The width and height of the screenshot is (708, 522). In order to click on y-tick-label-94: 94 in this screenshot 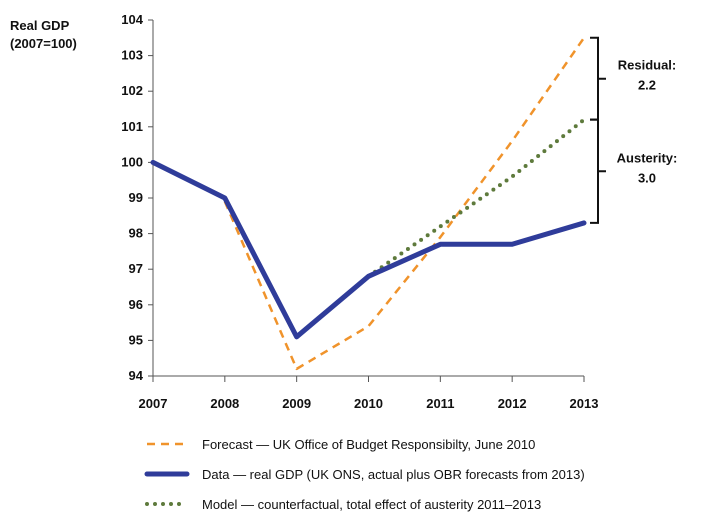, I will do `click(136, 375)`.